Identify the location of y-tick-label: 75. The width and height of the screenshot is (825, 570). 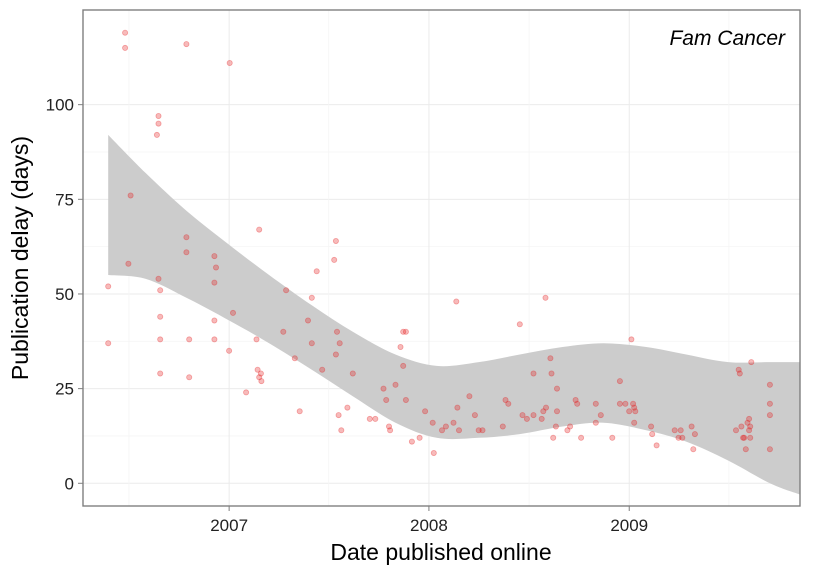
(64, 199).